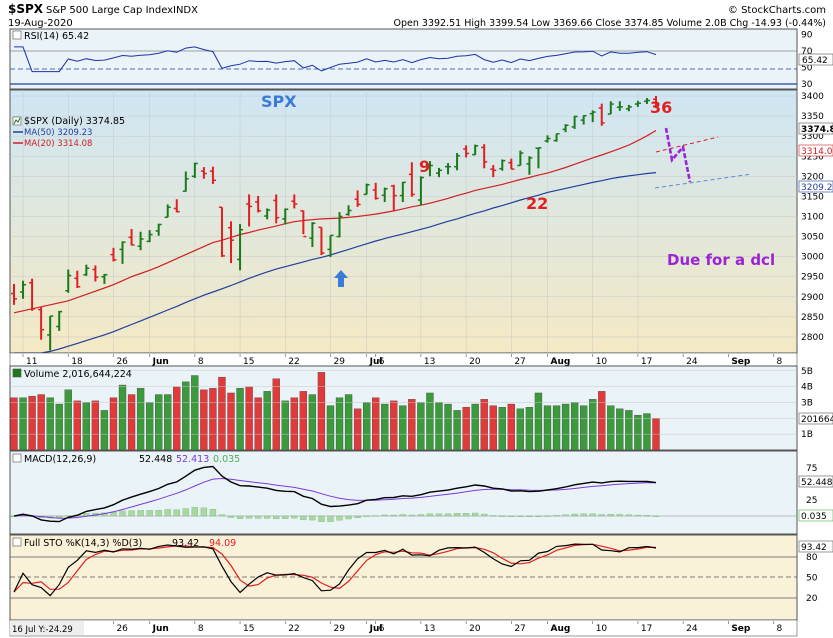  What do you see at coordinates (812, 579) in the screenshot?
I see `sto-tick-label: 50` at bounding box center [812, 579].